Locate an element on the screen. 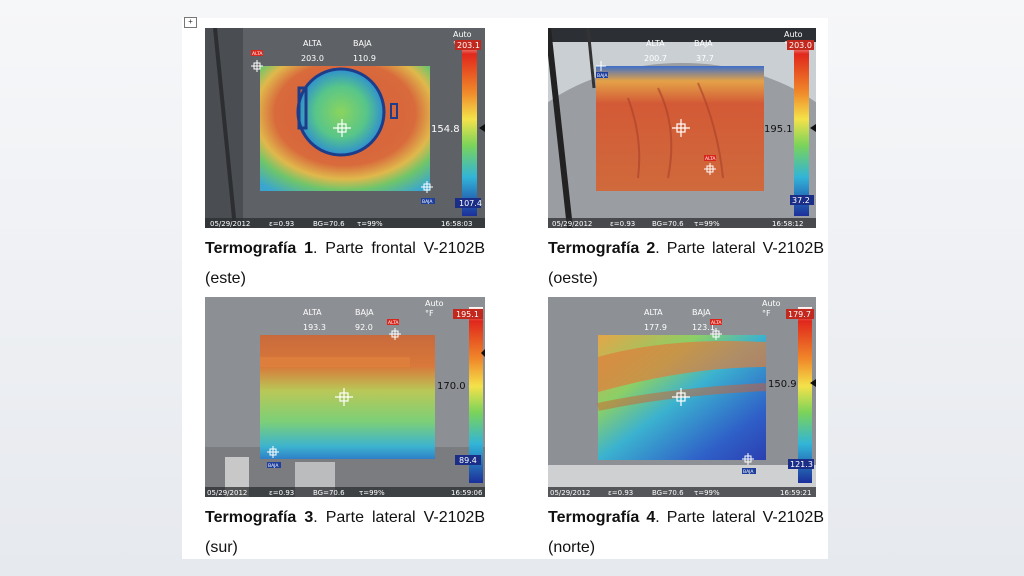 The width and height of the screenshot is (1024, 576). alta-value: 177.9 is located at coordinates (655, 327).